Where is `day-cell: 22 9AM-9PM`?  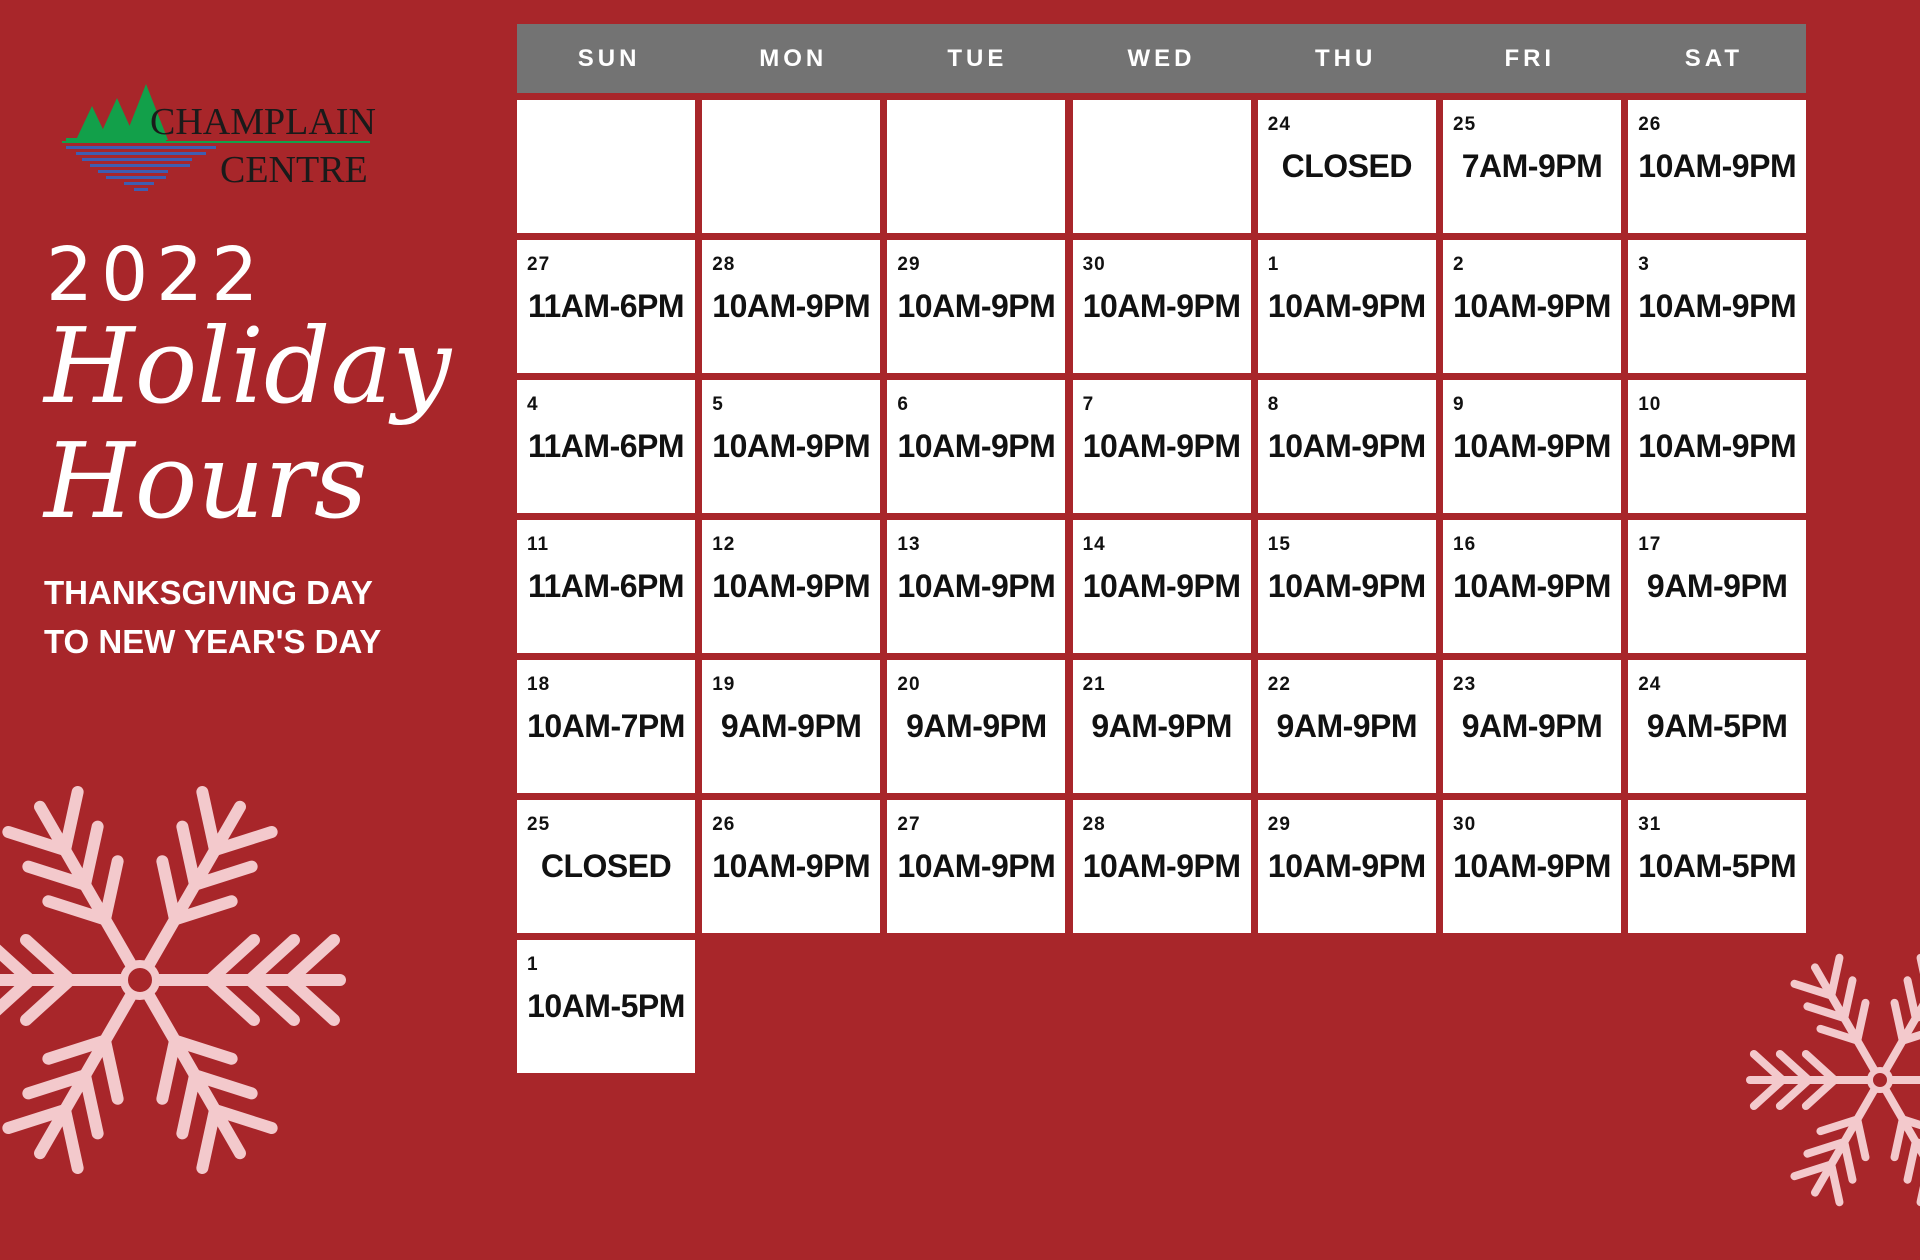
day-cell: 22 9AM-9PM is located at coordinates (1346, 726).